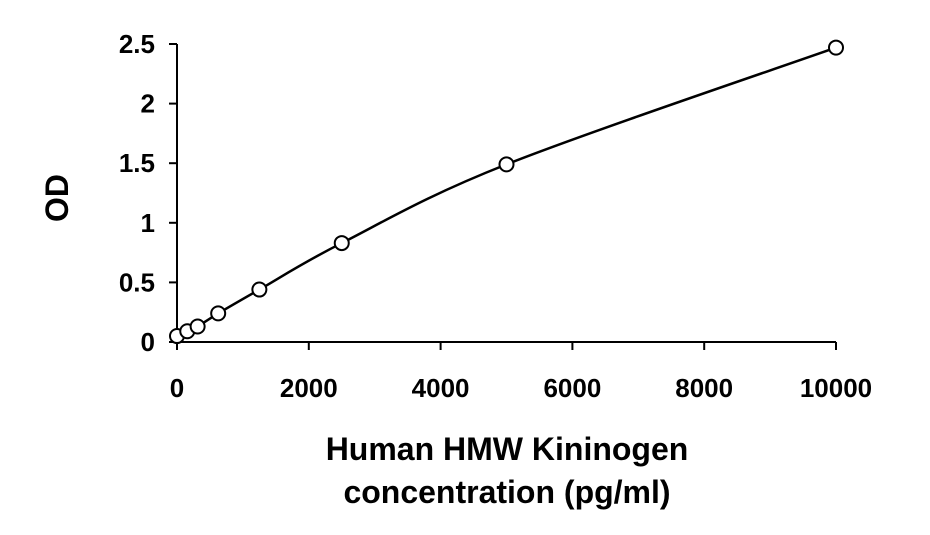 Image resolution: width=930 pixels, height=535 pixels. I want to click on x-tick-label: 0, so click(177, 388).